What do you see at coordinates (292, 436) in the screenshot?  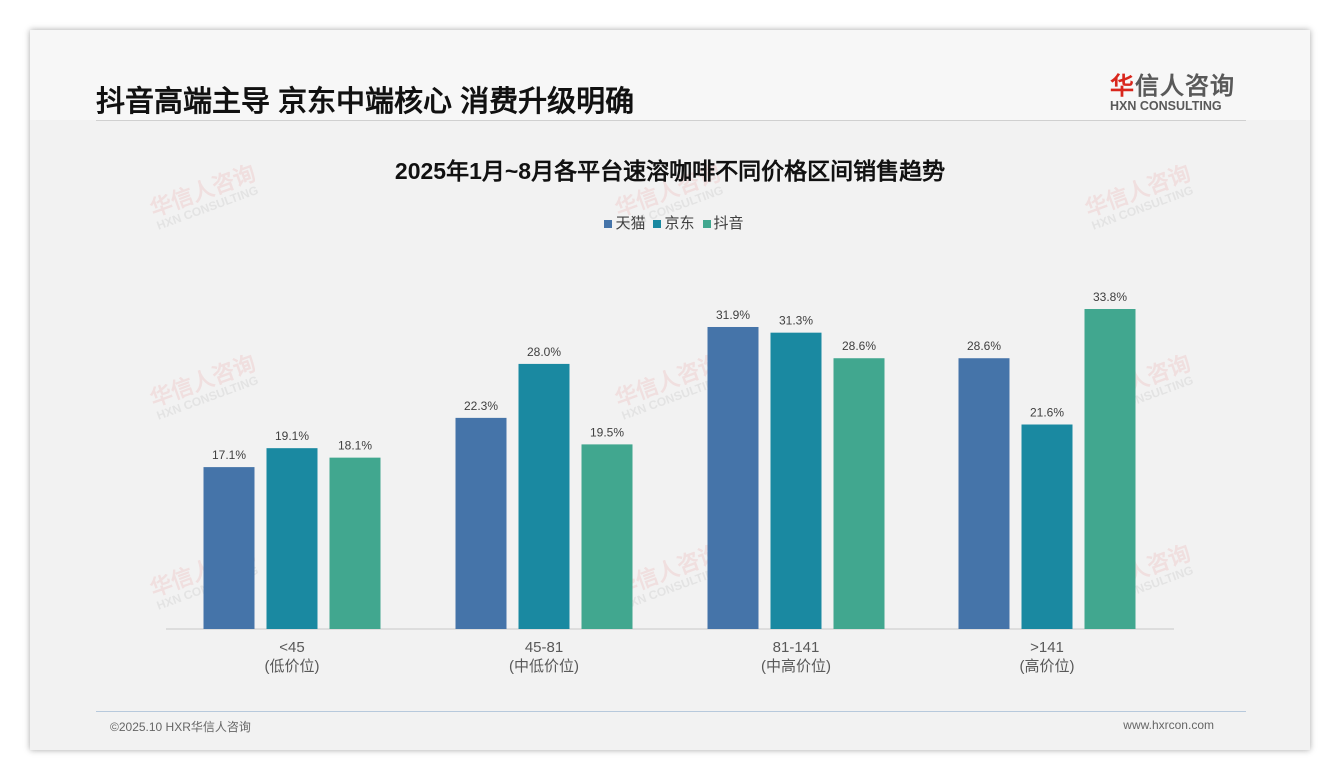 I see `data-label: 19.1%` at bounding box center [292, 436].